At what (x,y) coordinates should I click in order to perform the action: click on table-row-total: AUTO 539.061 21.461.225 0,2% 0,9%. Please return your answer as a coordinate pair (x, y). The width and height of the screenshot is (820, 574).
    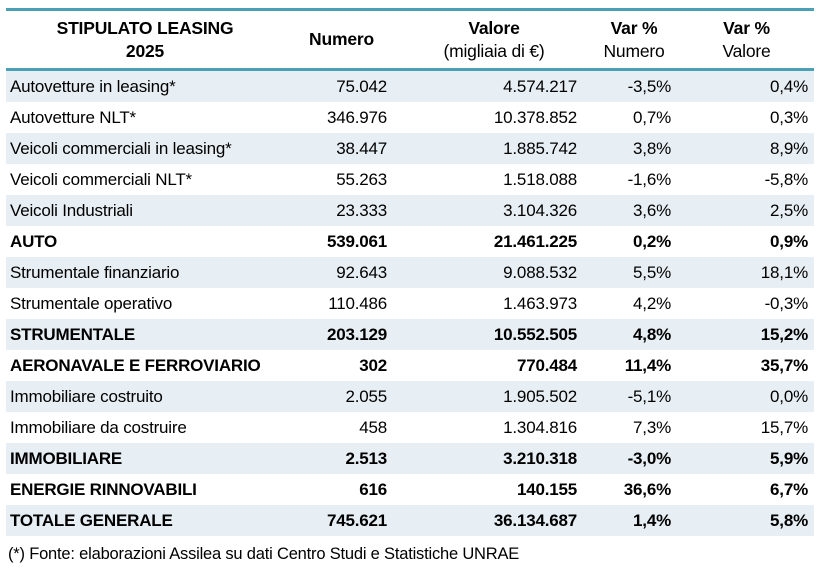
    Looking at the image, I should click on (410, 241).